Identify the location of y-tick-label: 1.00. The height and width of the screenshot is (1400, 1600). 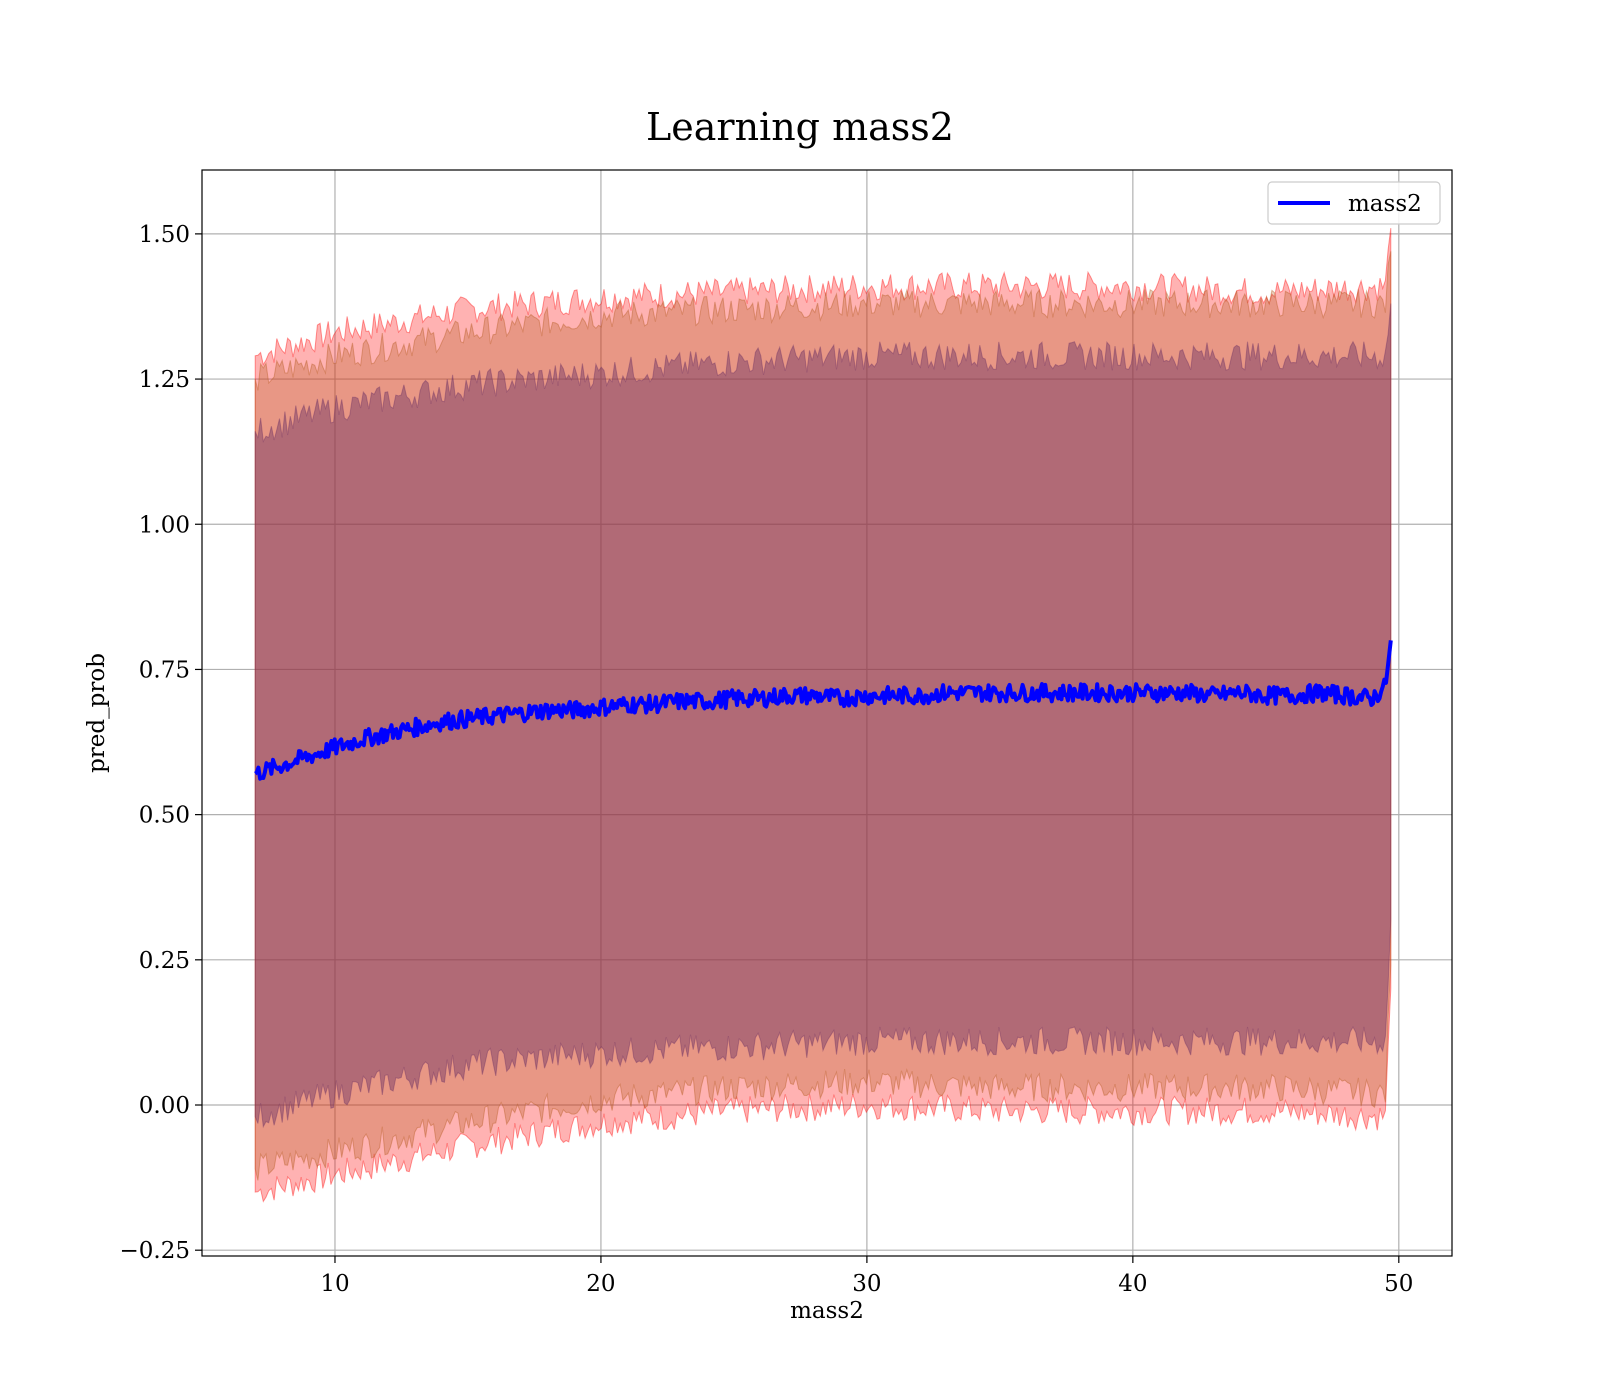
(164, 525).